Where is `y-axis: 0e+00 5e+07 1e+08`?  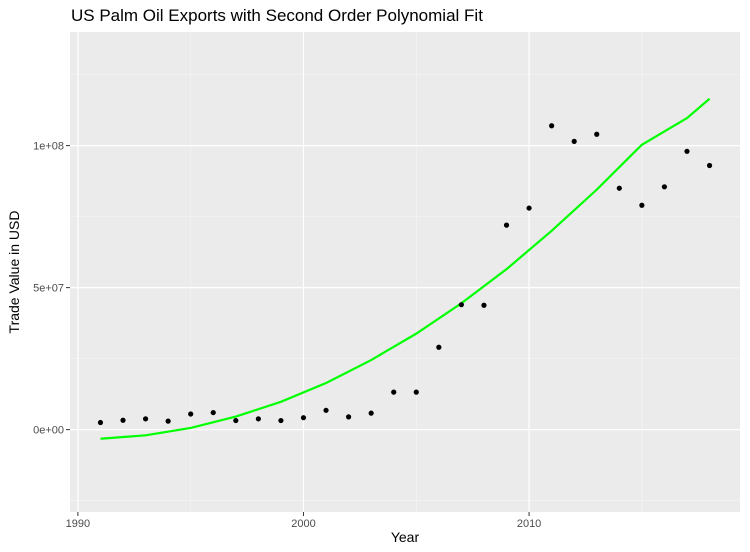
y-axis: 0e+00 5e+07 1e+08 is located at coordinates (51, 289).